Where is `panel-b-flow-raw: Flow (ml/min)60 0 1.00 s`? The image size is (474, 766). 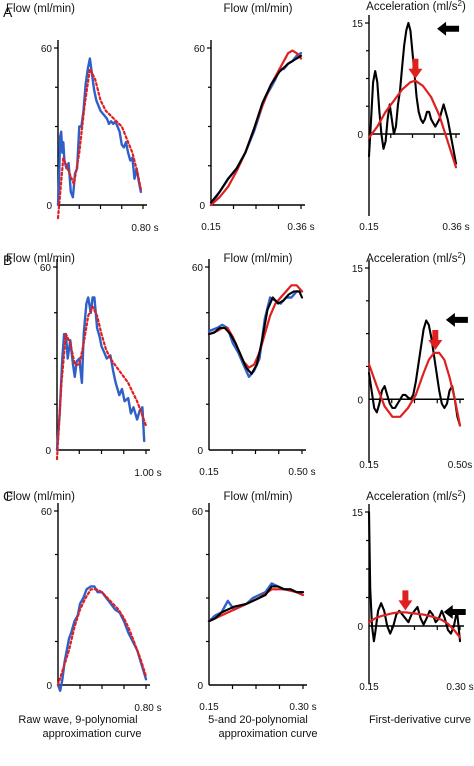
panel-b-flow-raw: Flow (ml/min)60 0 1.00 s is located at coordinates (84, 366).